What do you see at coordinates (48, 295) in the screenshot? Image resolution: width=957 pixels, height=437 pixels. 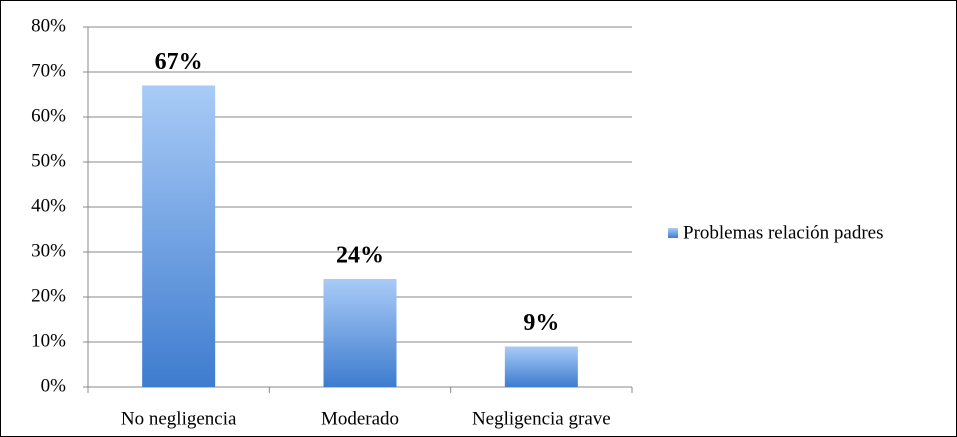 I see `y-tick-label: 20%` at bounding box center [48, 295].